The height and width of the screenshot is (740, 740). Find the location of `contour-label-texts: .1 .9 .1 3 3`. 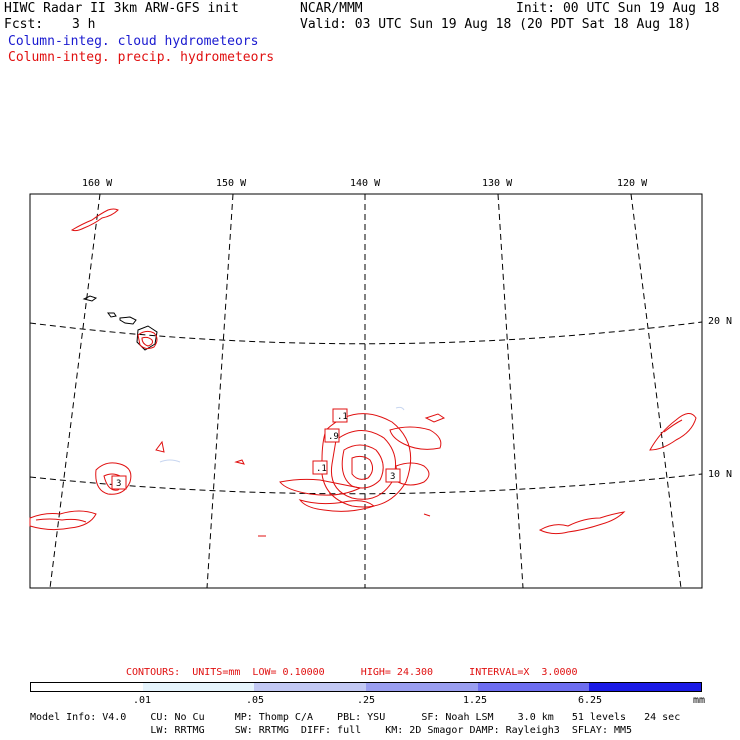

contour-label-texts: .1 .9 .1 3 3 is located at coordinates (255, 450).